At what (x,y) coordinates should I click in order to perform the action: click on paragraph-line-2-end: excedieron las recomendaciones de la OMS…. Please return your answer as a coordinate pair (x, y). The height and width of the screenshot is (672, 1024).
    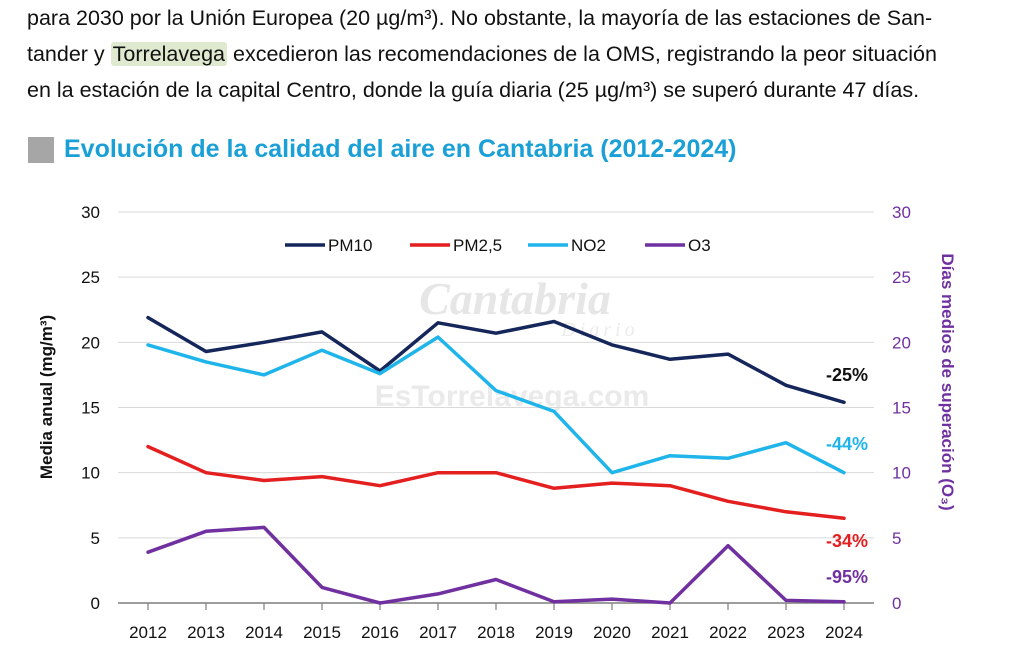
    Looking at the image, I should click on (582, 54).